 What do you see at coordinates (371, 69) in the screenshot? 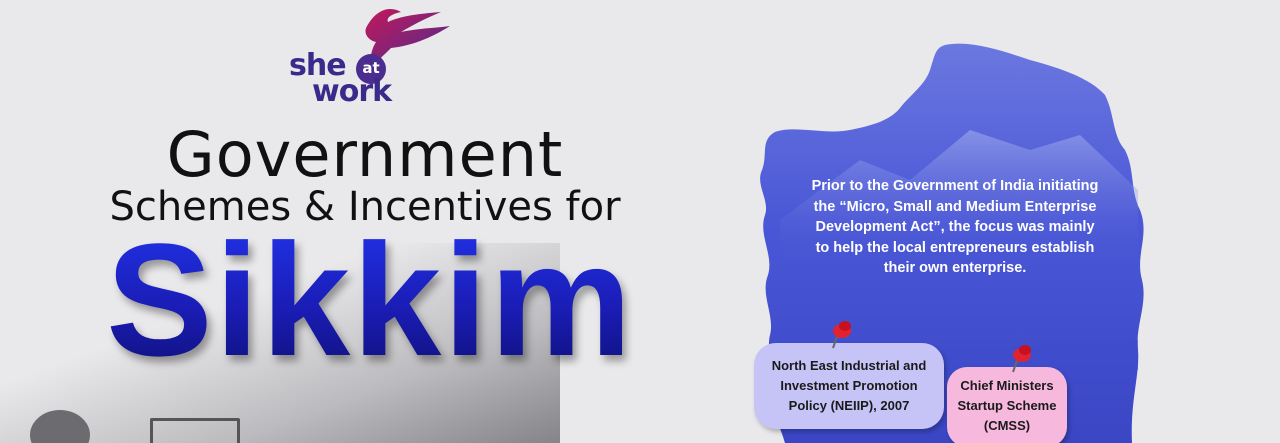
I see `logo-at-badge: at` at bounding box center [371, 69].